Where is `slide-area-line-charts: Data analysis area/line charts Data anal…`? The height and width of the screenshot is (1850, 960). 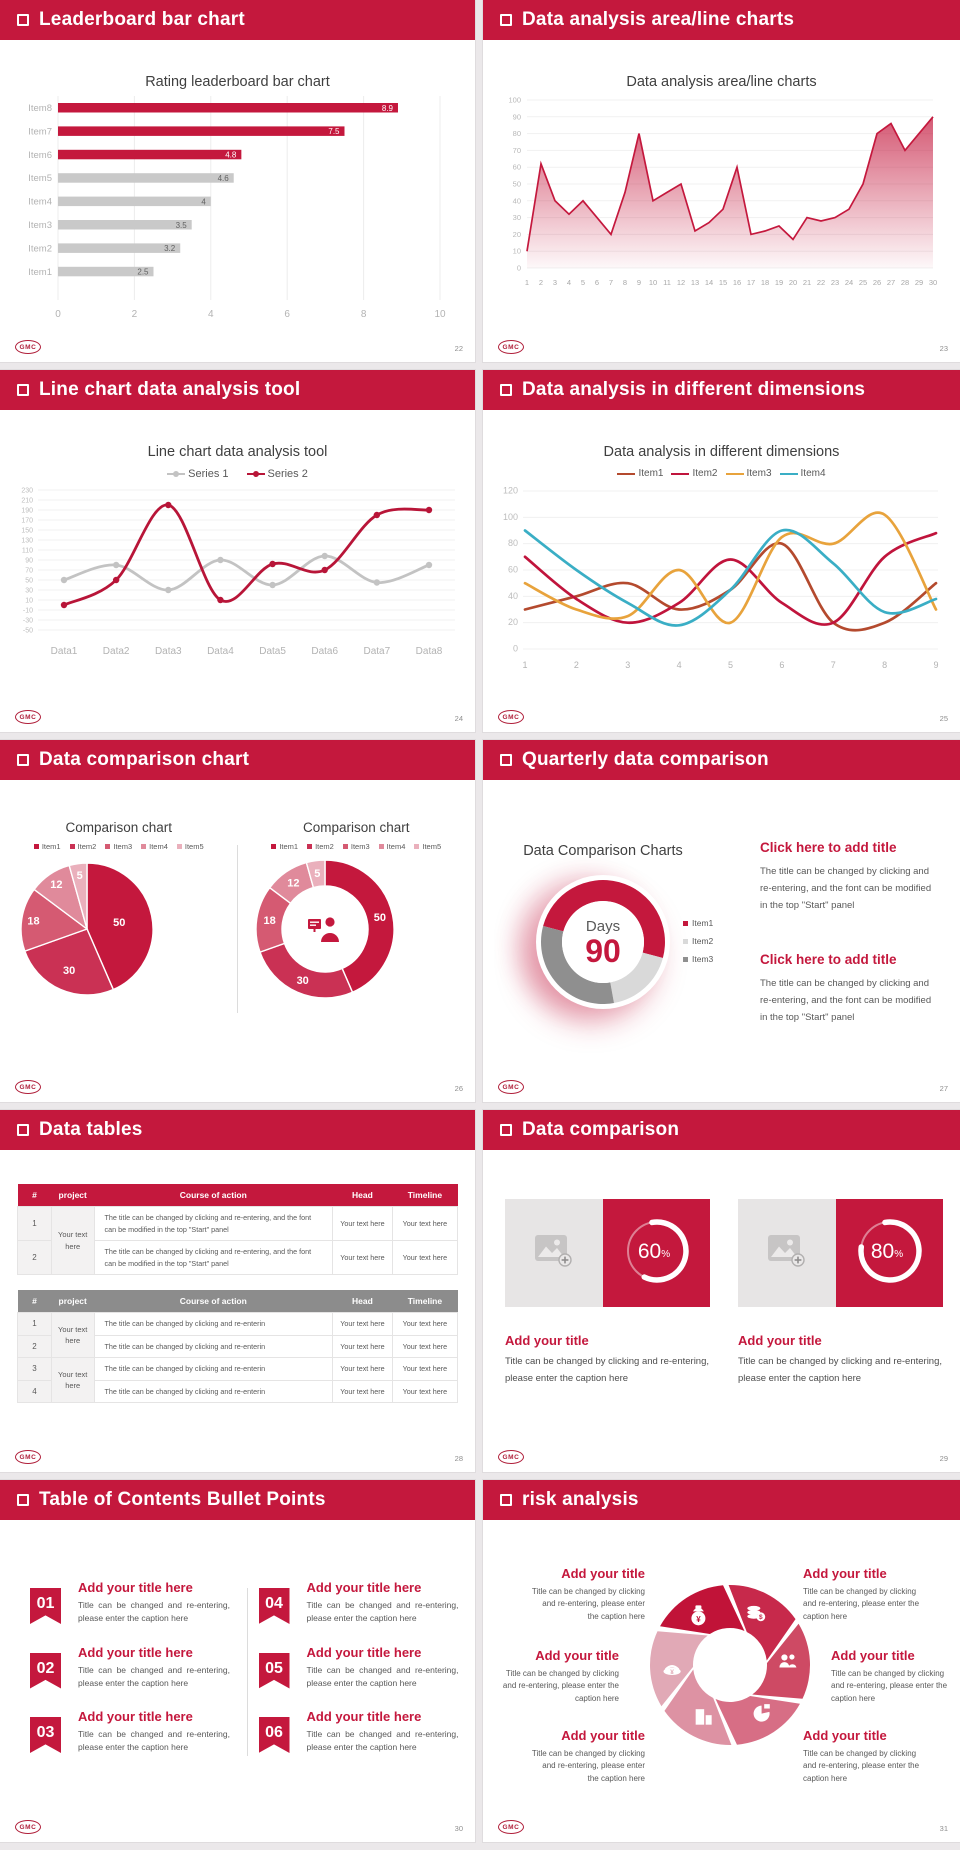
slide-area-line-charts: Data analysis area/line charts Data anal… is located at coordinates (721, 181).